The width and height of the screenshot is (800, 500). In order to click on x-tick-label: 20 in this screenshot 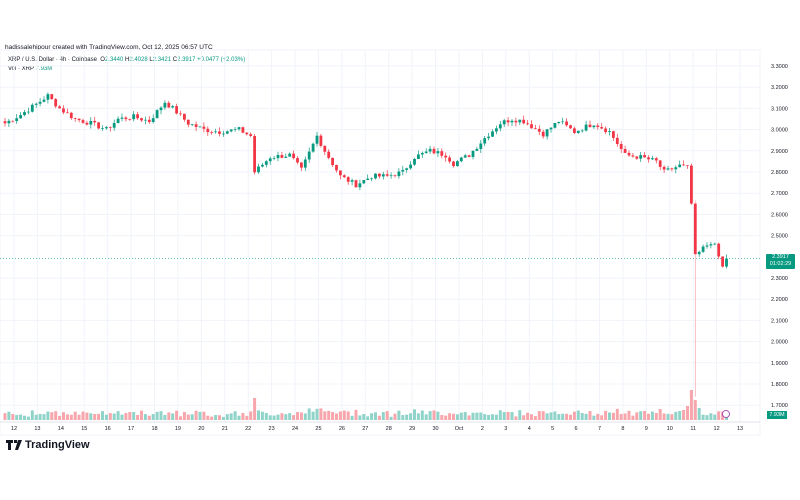, I will do `click(201, 429)`.